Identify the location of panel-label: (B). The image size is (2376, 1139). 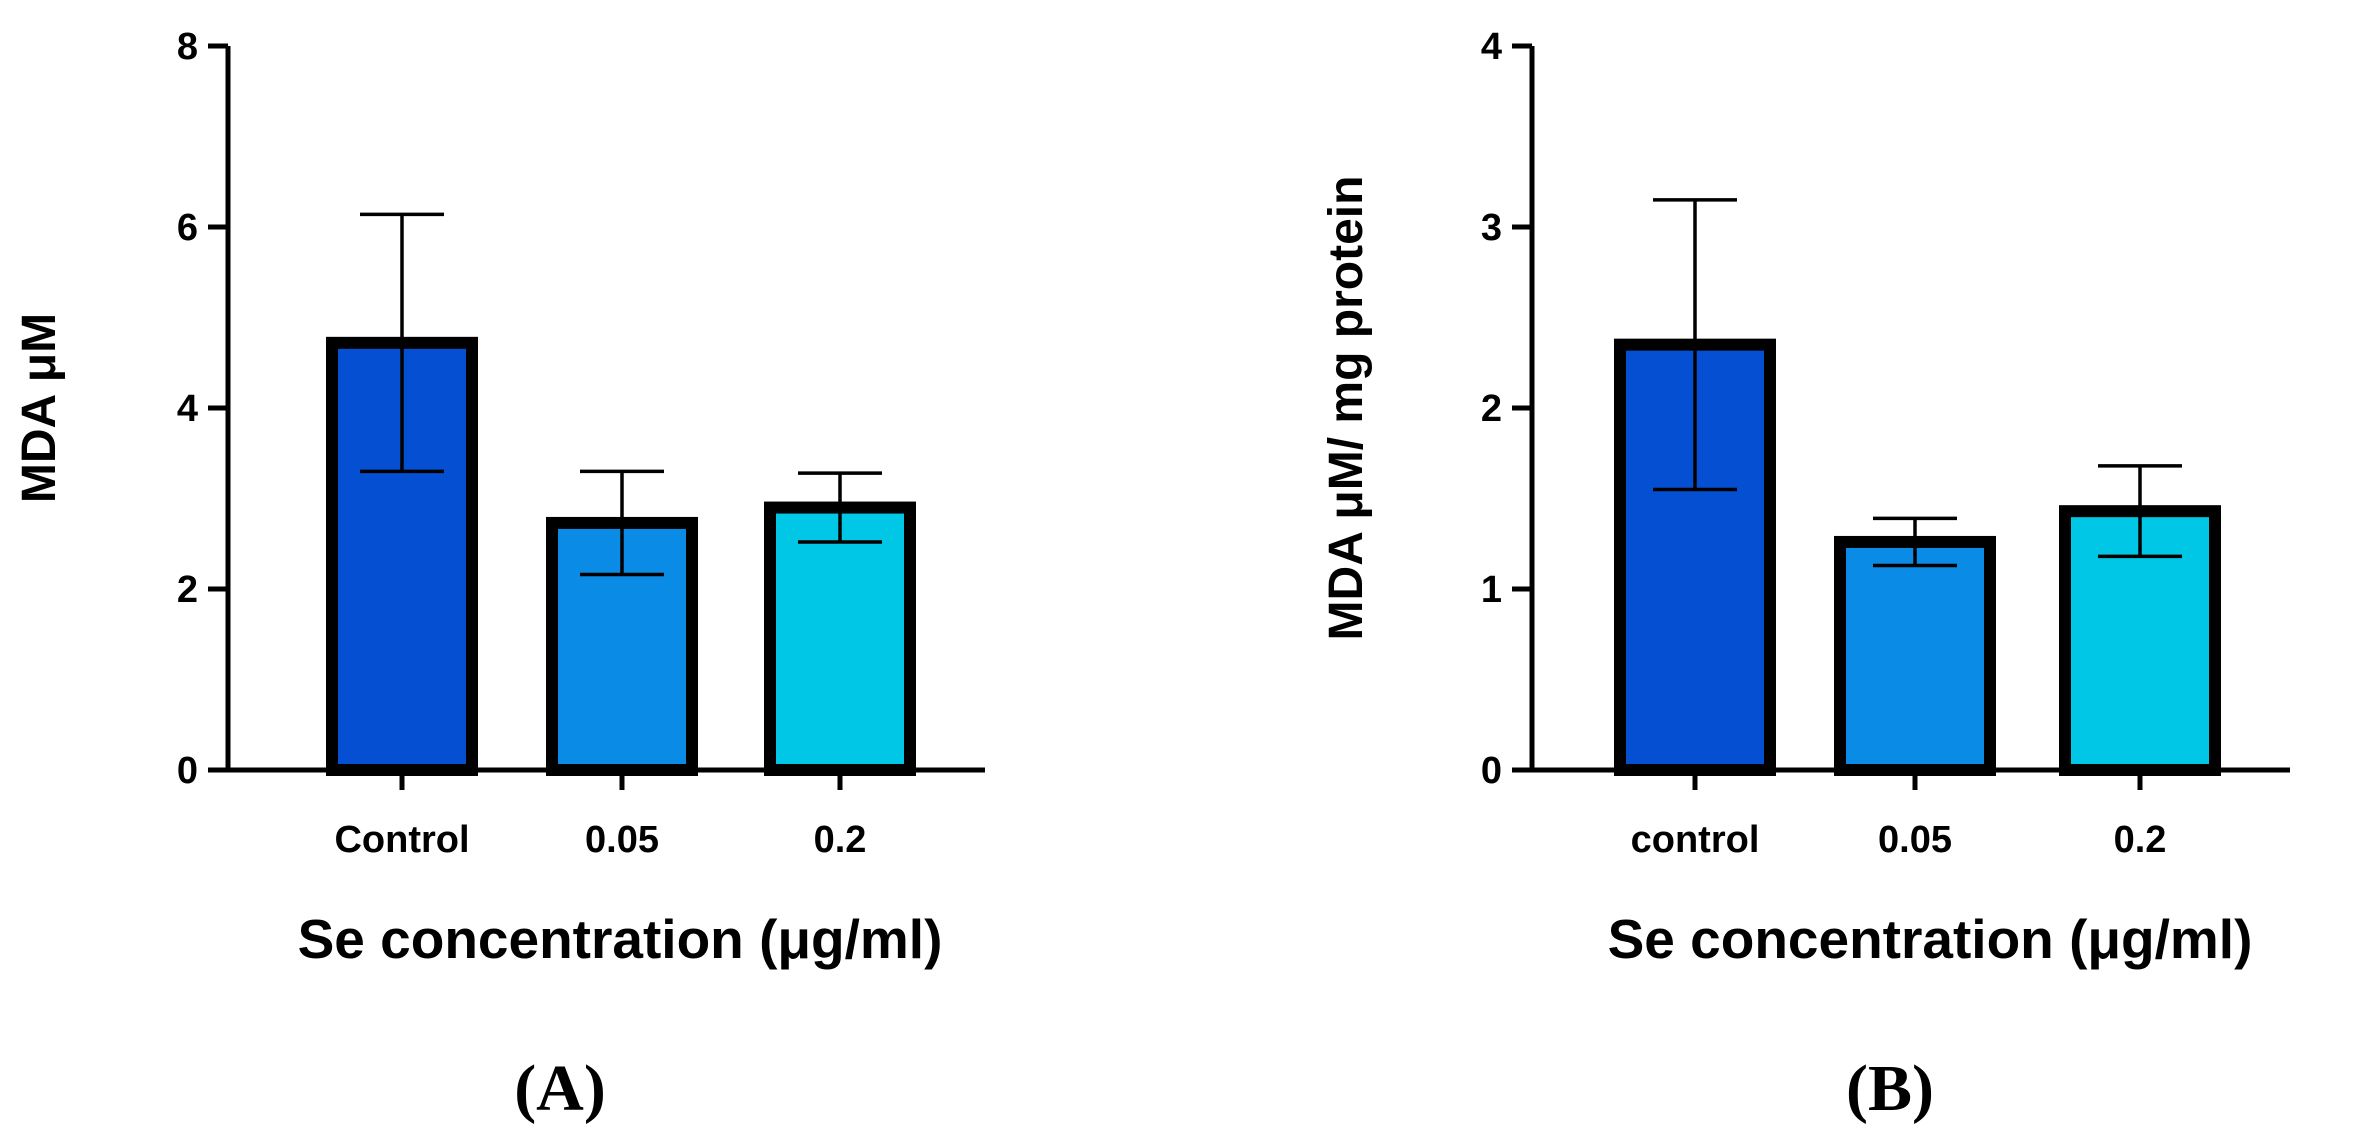
(1890, 1088).